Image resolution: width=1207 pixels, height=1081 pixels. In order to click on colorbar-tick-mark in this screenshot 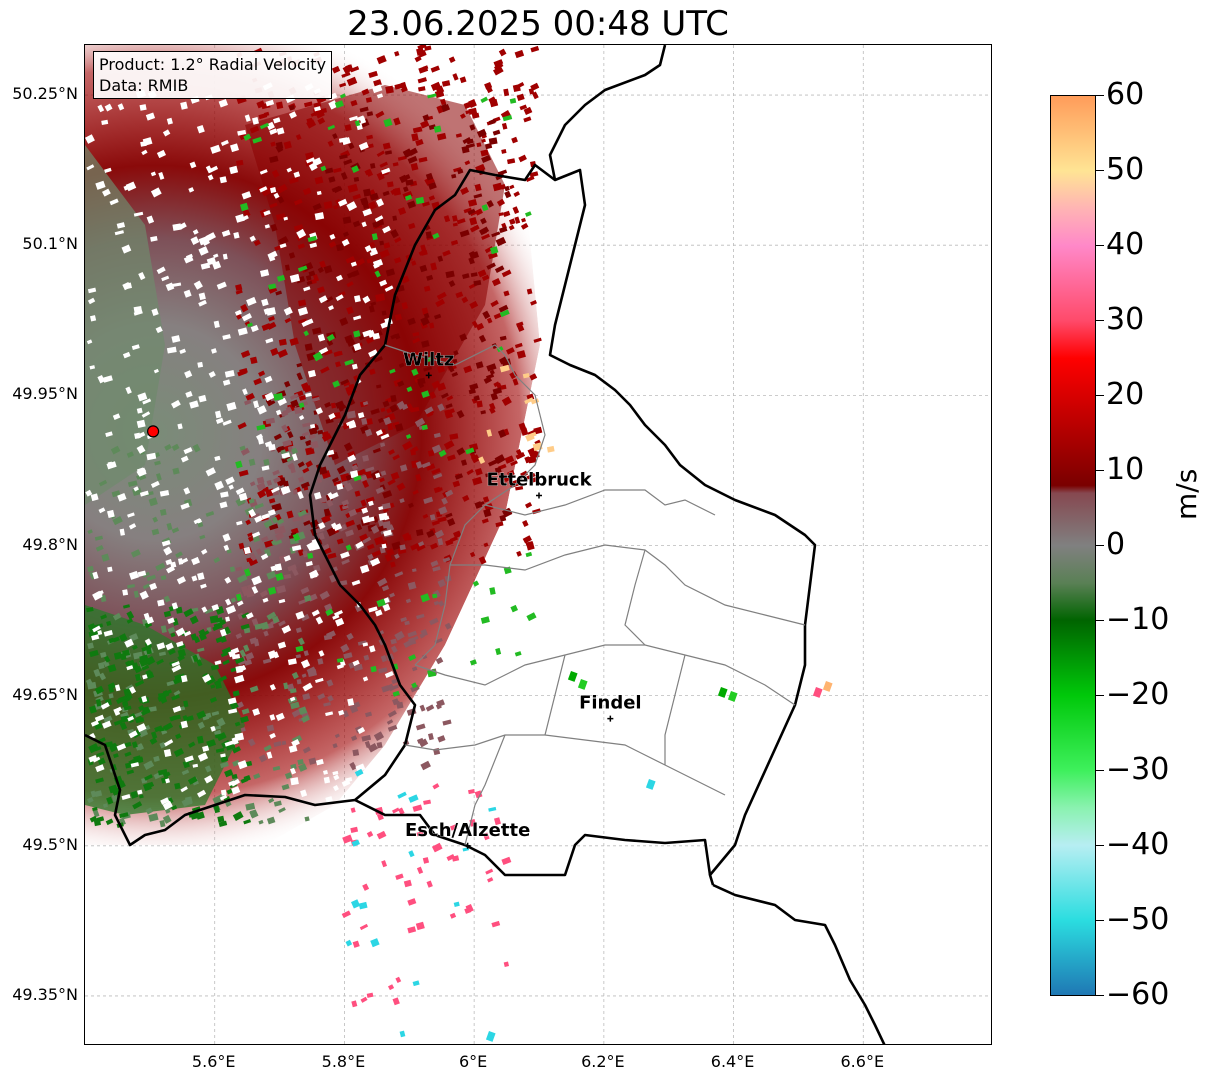, I will do `click(1100, 920)`.